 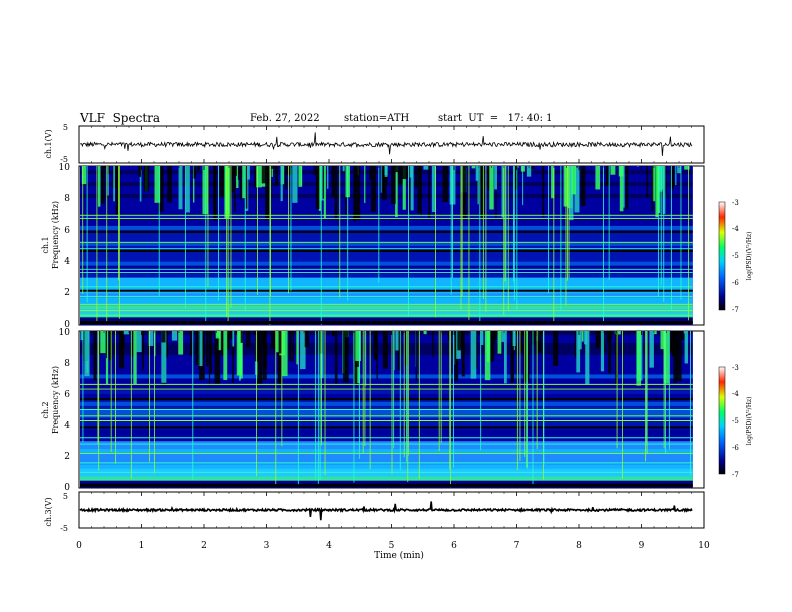 I want to click on ch1-waveform-panel: 5 -5 ch.1(V), so click(x=374, y=143).